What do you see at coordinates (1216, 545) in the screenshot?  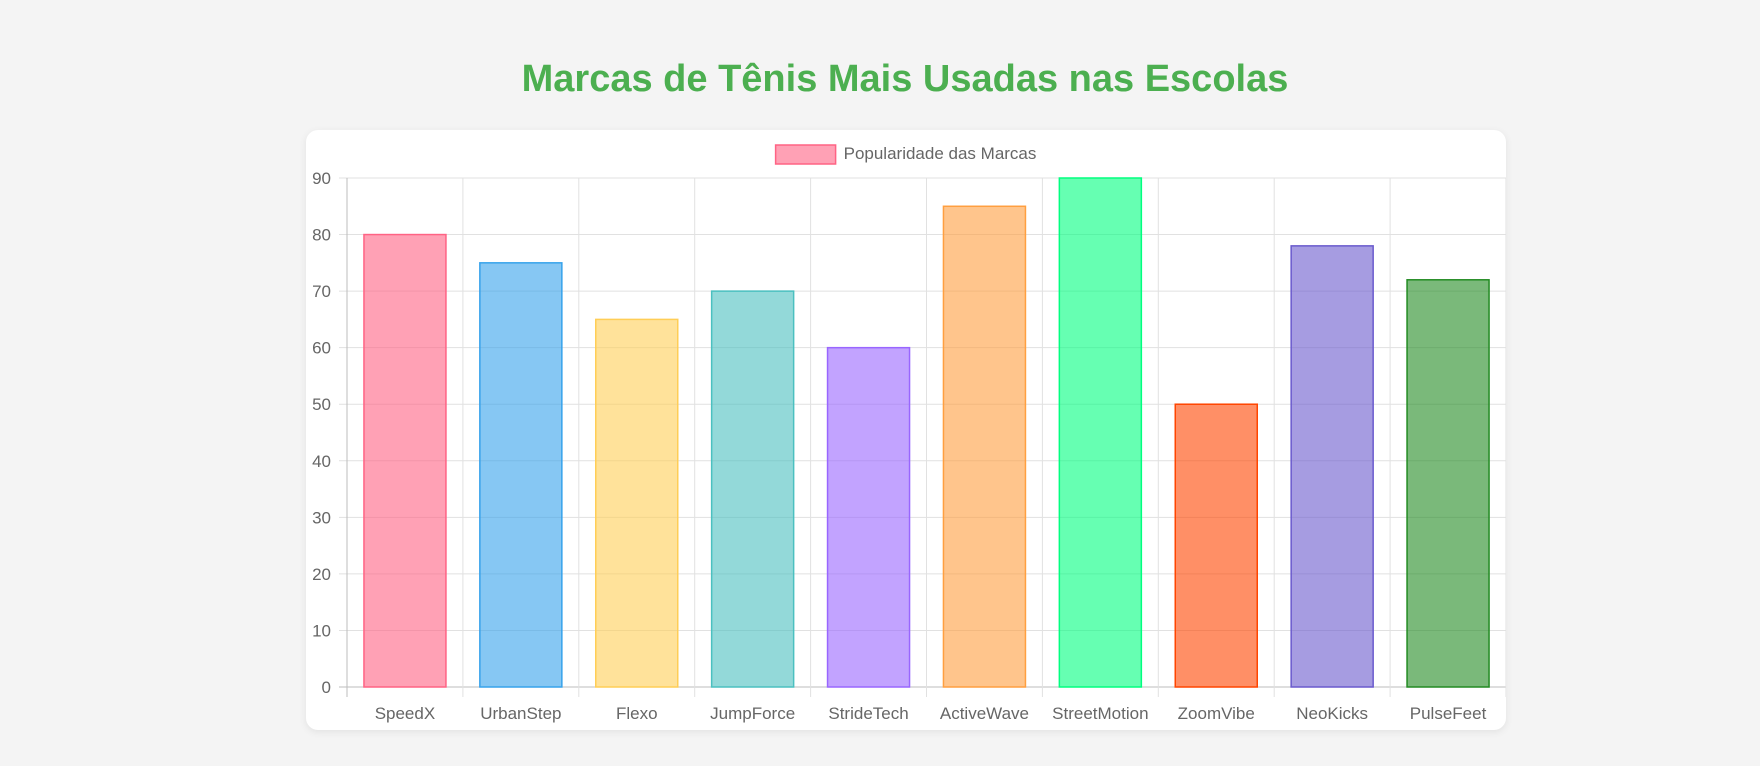 I see `bar-zoomvibe` at bounding box center [1216, 545].